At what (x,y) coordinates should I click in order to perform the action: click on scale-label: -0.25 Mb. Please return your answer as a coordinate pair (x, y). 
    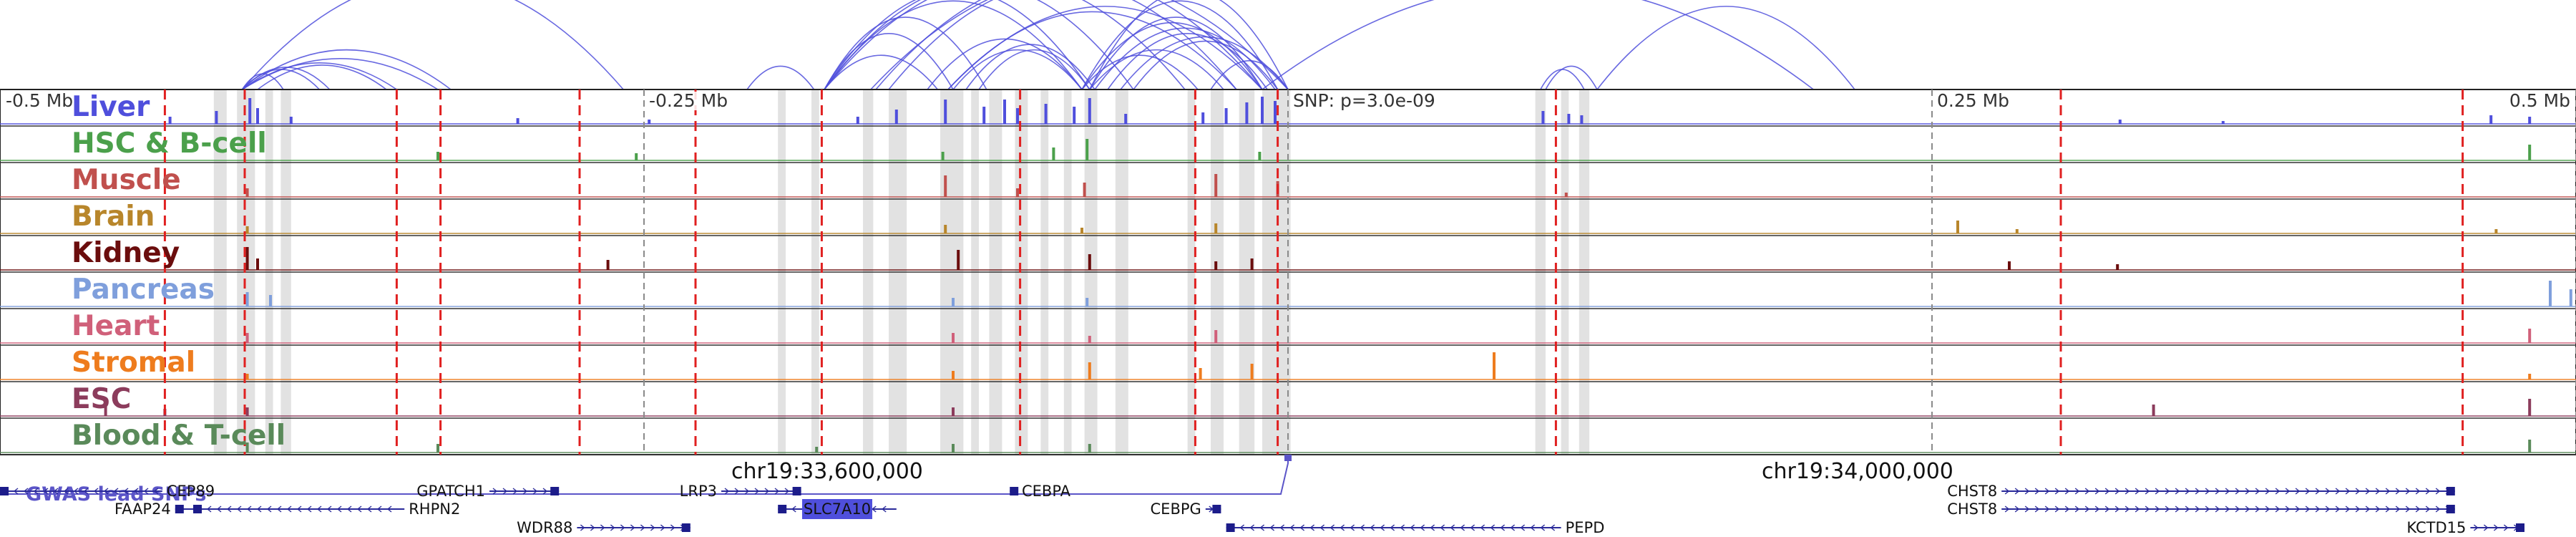
    Looking at the image, I should click on (688, 100).